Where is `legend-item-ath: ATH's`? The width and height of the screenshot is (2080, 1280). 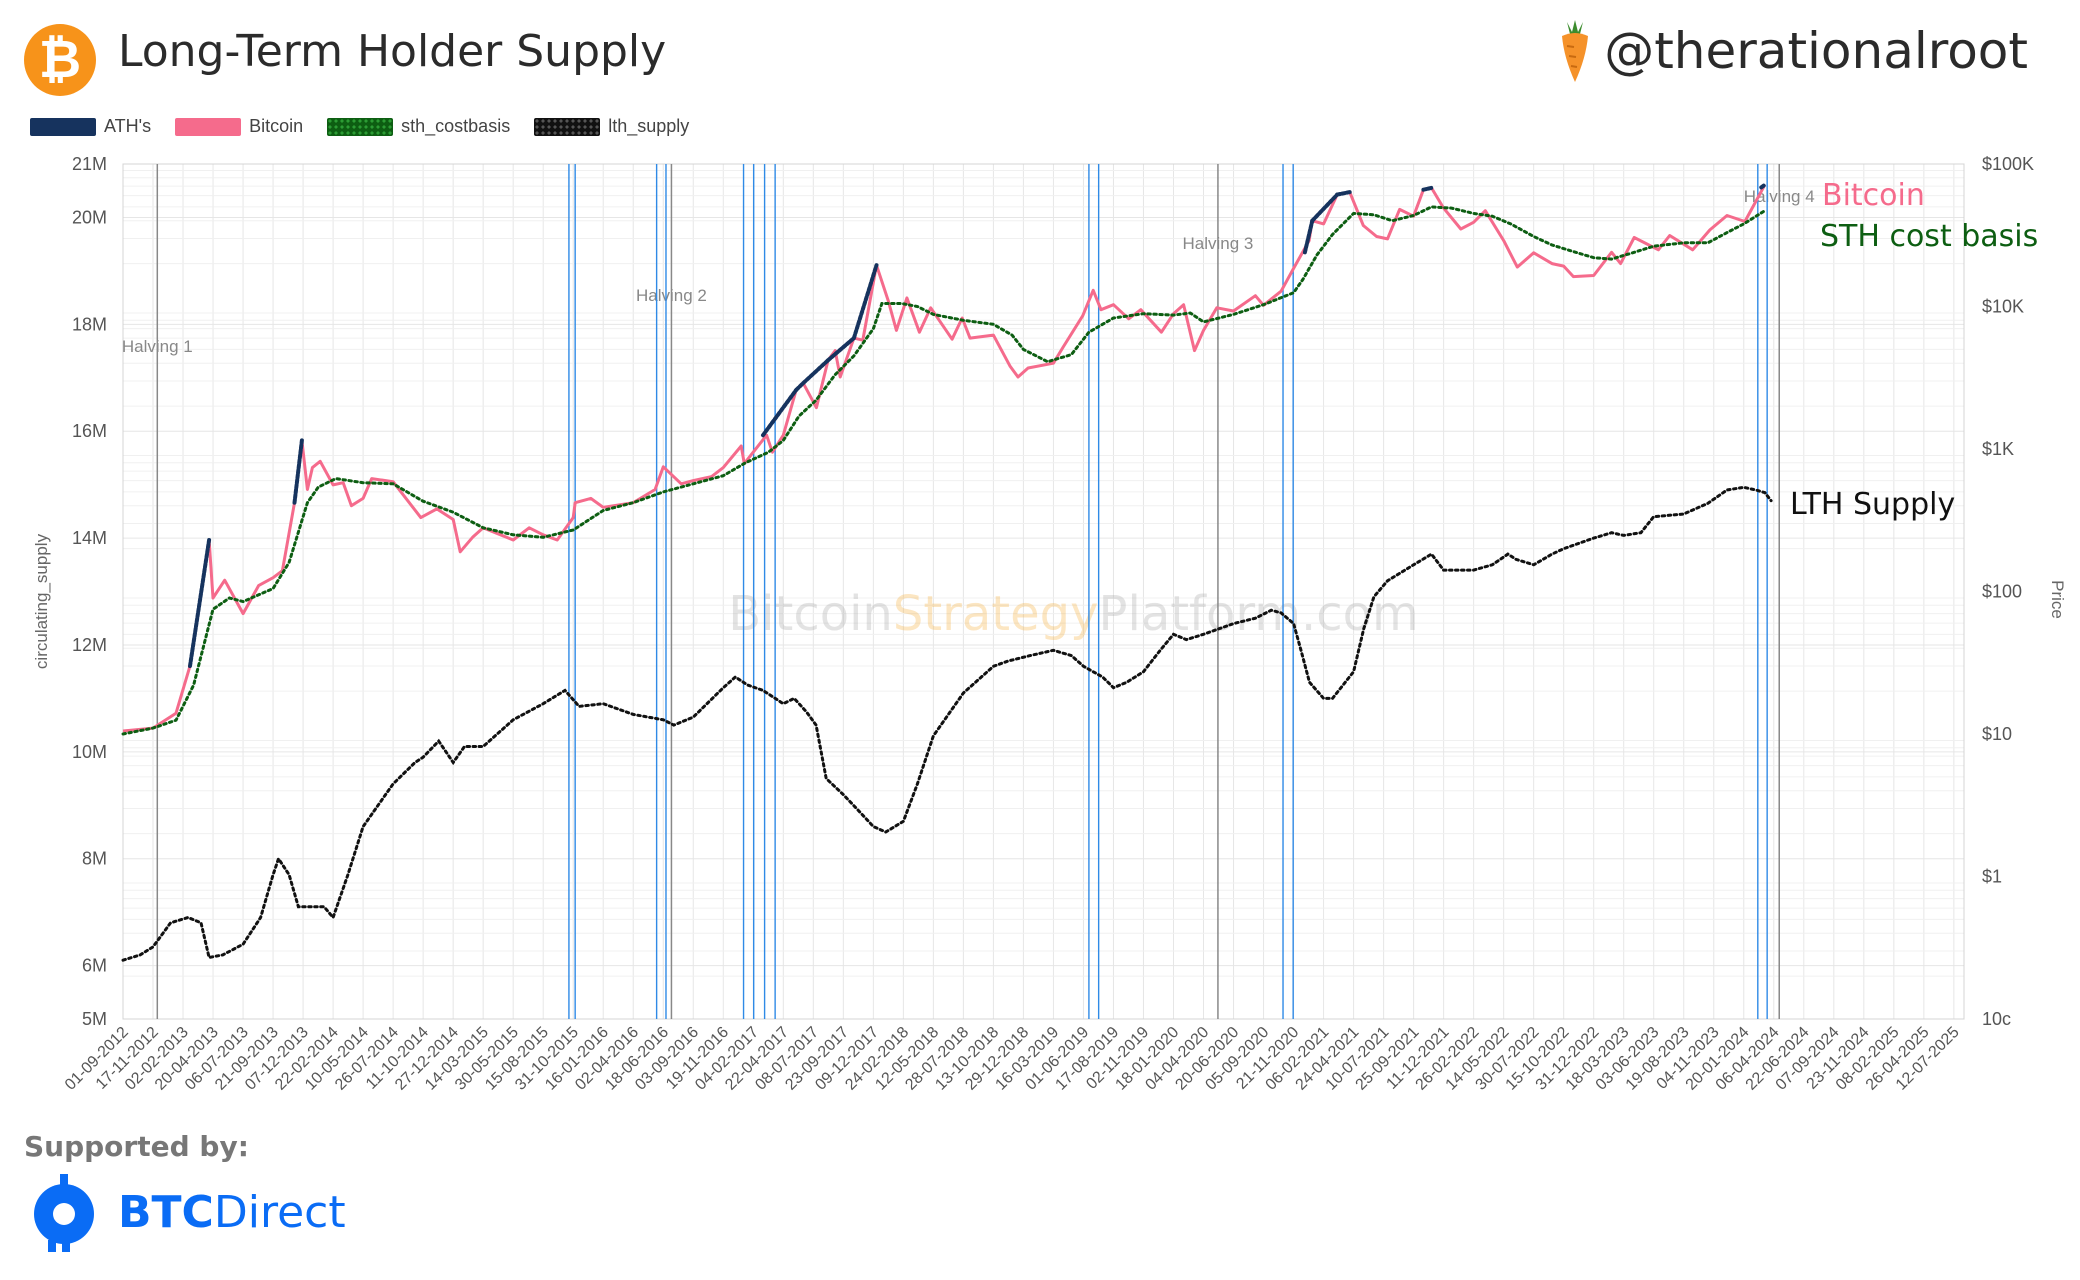 legend-item-ath: ATH's is located at coordinates (90, 126).